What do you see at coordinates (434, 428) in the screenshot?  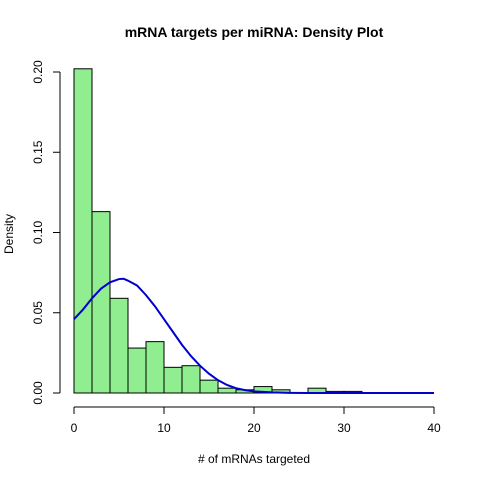 I see `x-tick-label-4: 40` at bounding box center [434, 428].